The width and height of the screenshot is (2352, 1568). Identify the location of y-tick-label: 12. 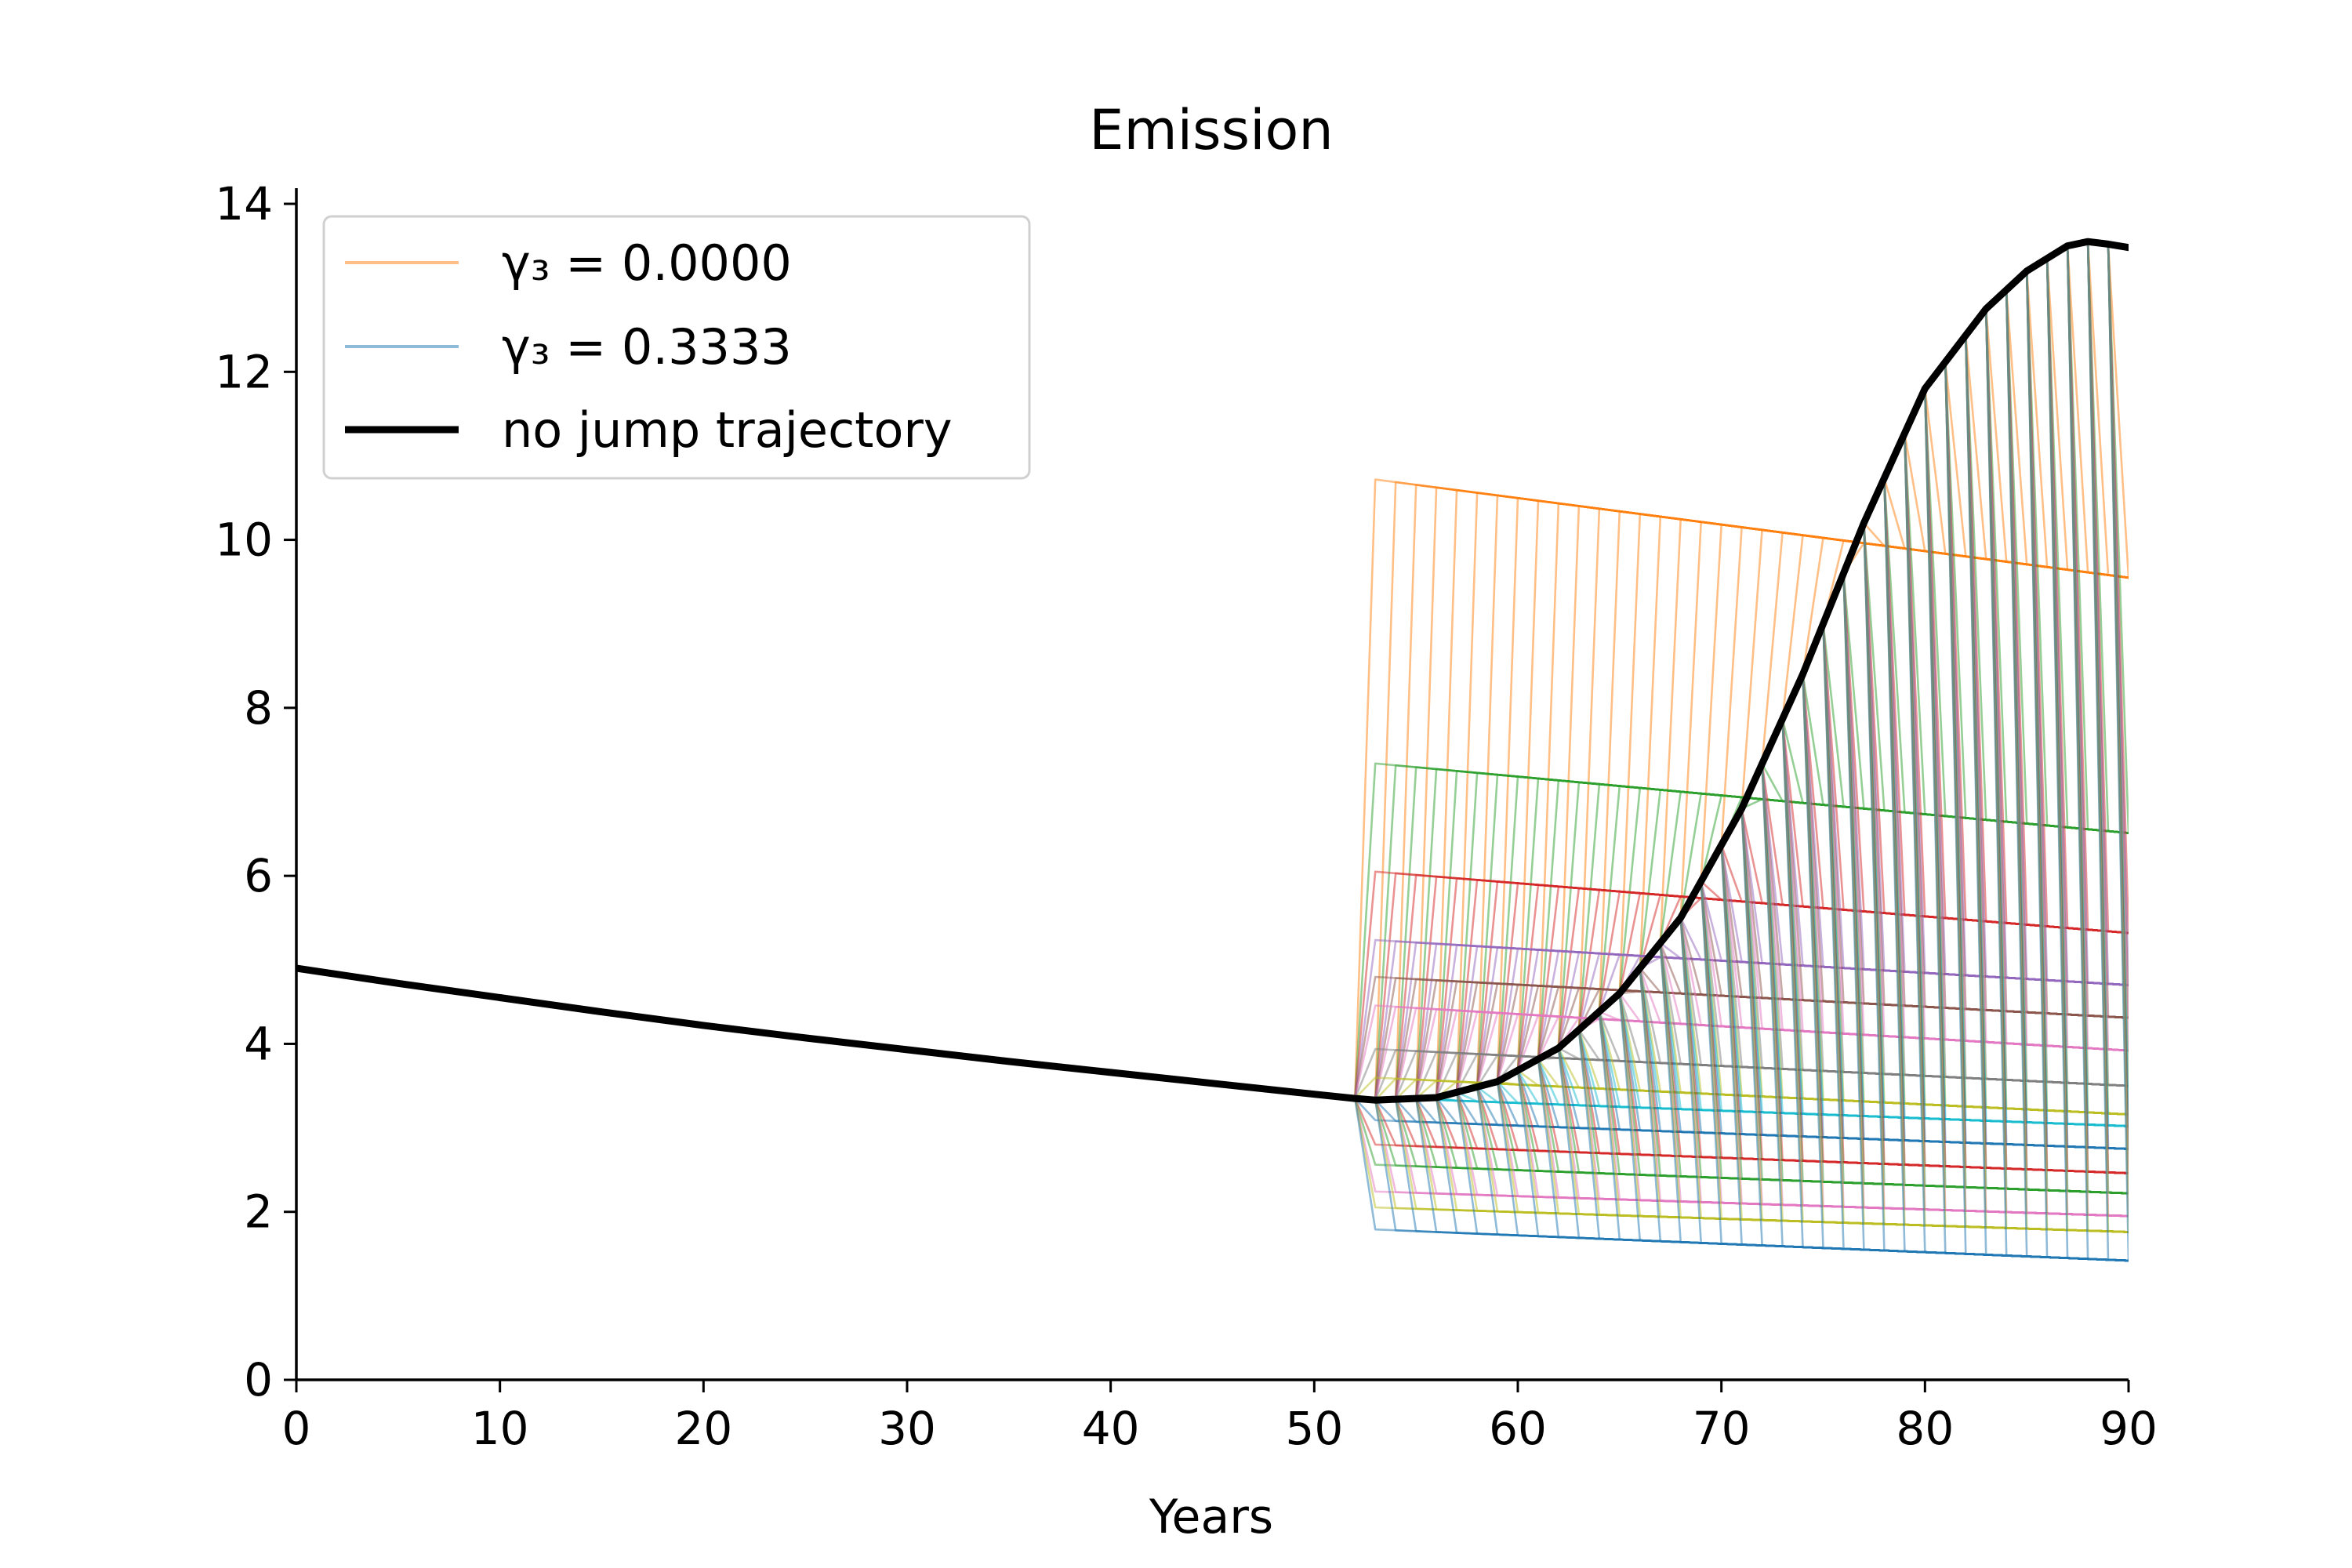
(244, 371).